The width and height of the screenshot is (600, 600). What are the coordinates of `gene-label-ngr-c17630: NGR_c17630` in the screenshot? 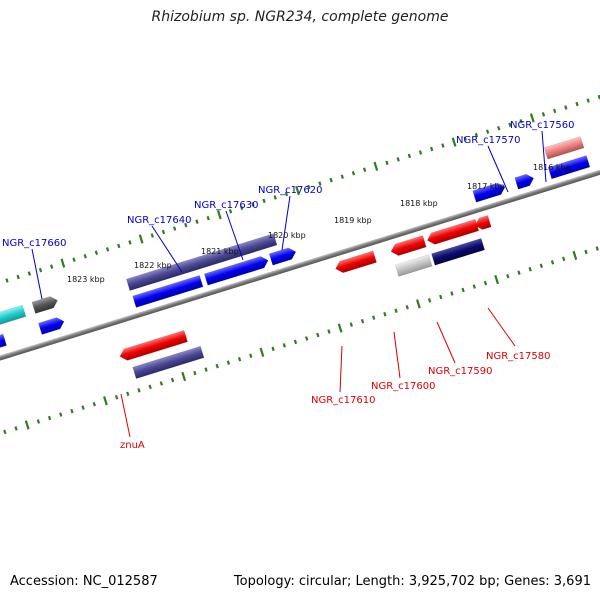 It's located at (226, 205).